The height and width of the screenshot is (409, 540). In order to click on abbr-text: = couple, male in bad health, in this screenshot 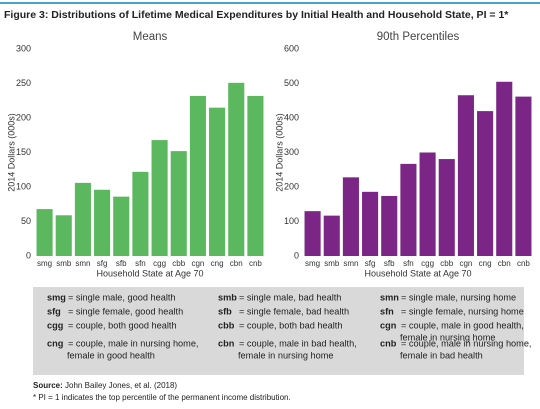, I will do `click(298, 343)`.